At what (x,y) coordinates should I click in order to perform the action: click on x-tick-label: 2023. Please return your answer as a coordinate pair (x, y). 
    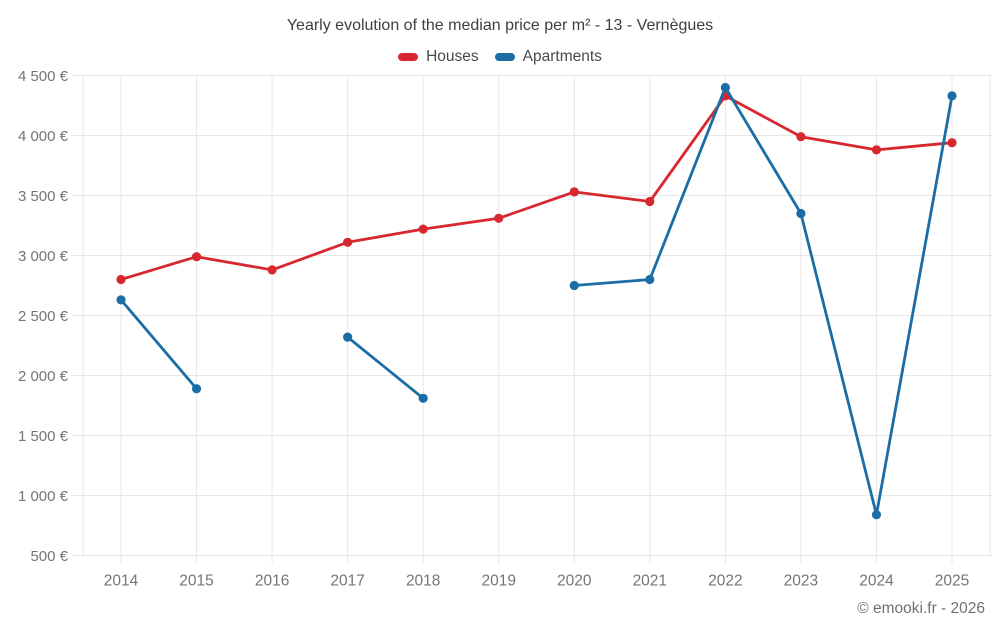
    Looking at the image, I should click on (801, 581).